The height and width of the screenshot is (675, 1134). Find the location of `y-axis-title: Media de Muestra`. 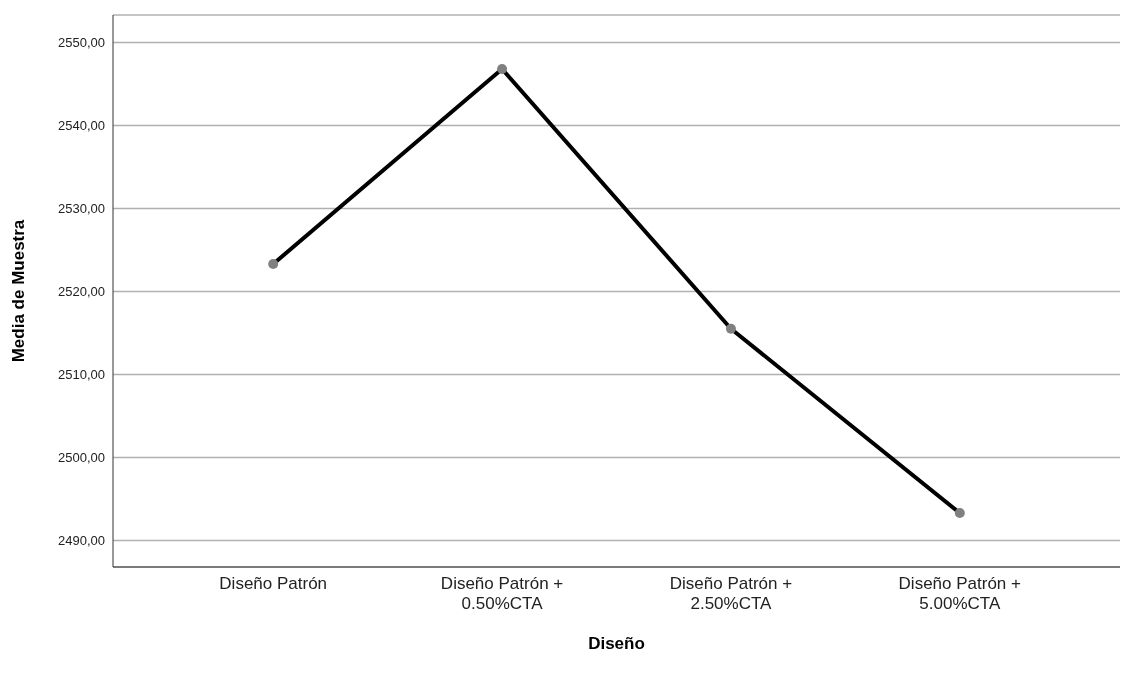

y-axis-title: Media de Muestra is located at coordinates (19, 291).